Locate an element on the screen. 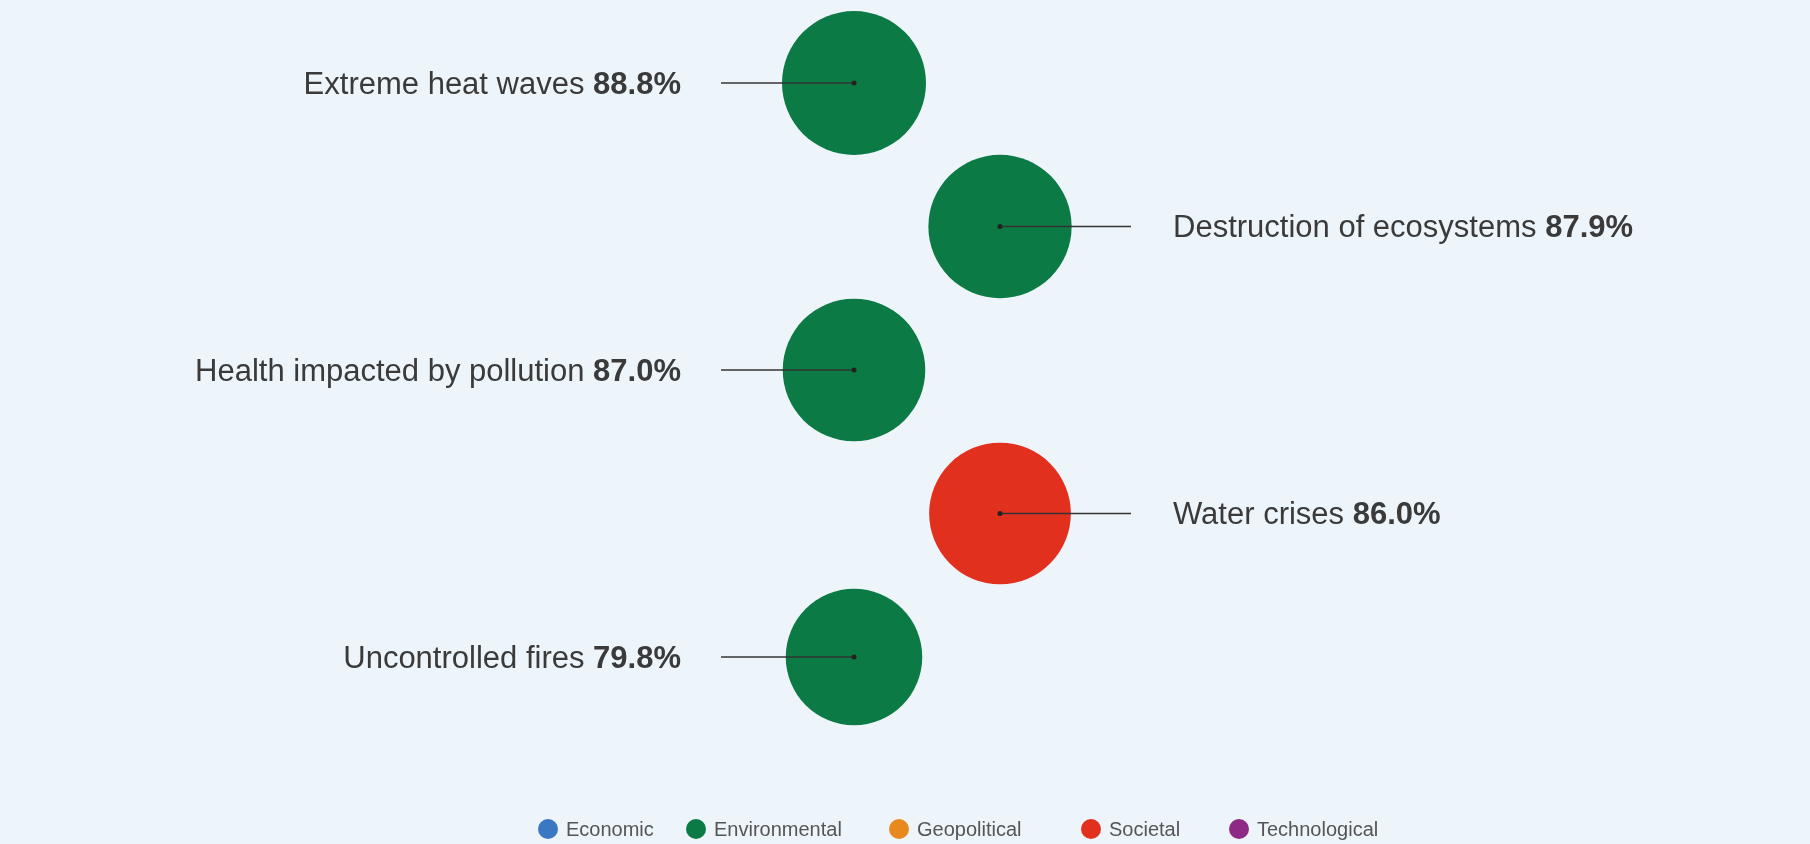 The width and height of the screenshot is (1810, 844). category-label: Uncontrolled fires is located at coordinates (464, 657).